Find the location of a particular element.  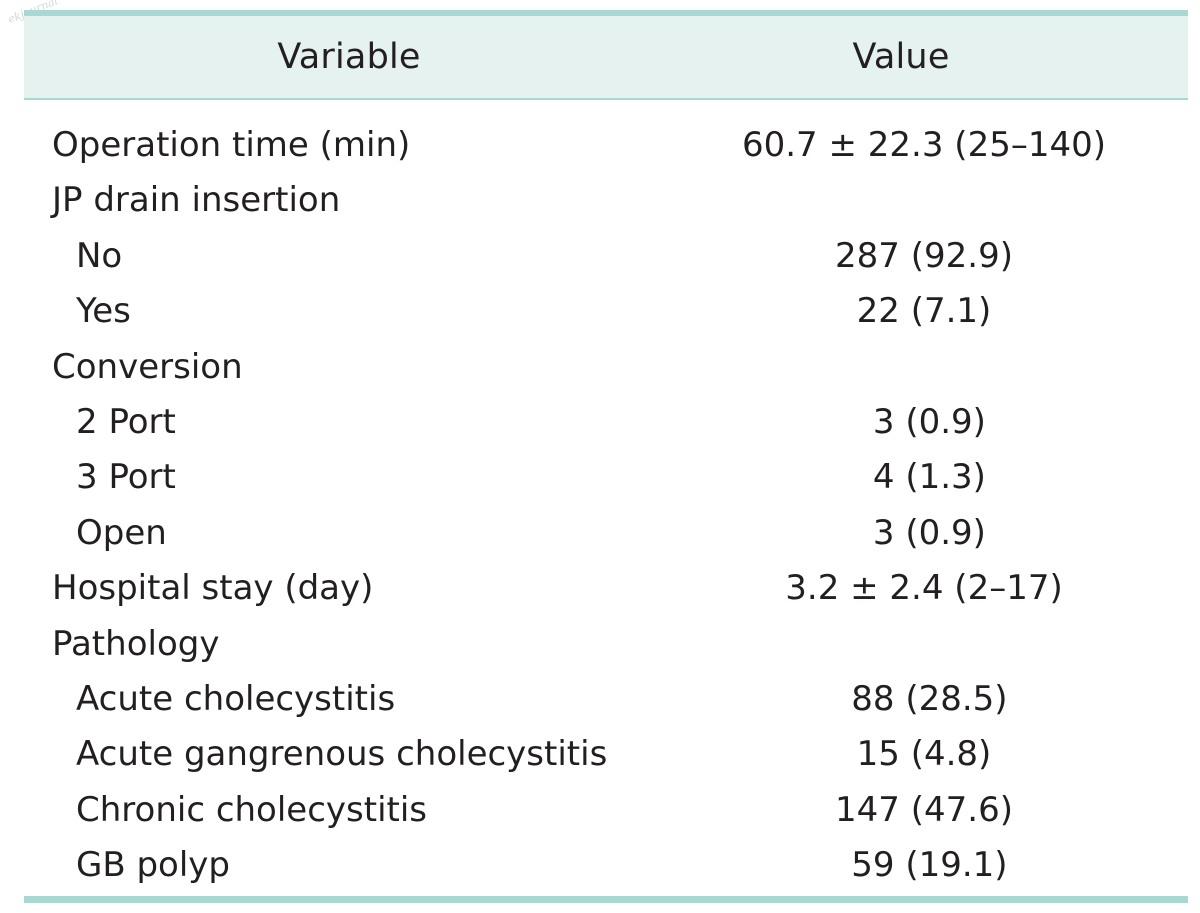

row-label: Open is located at coordinates (121, 532).